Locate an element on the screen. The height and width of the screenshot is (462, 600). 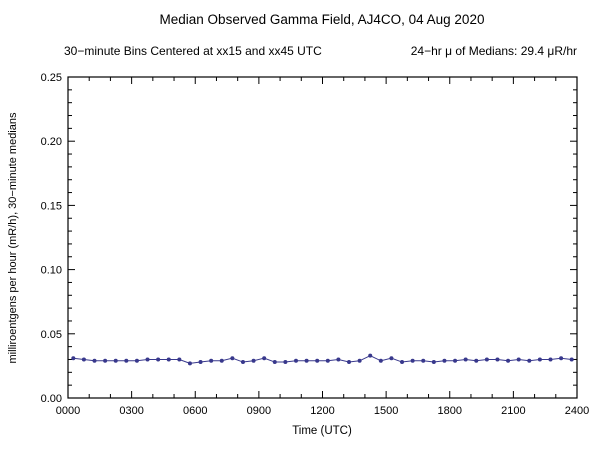
x-tick-label: 2100 is located at coordinates (513, 411).